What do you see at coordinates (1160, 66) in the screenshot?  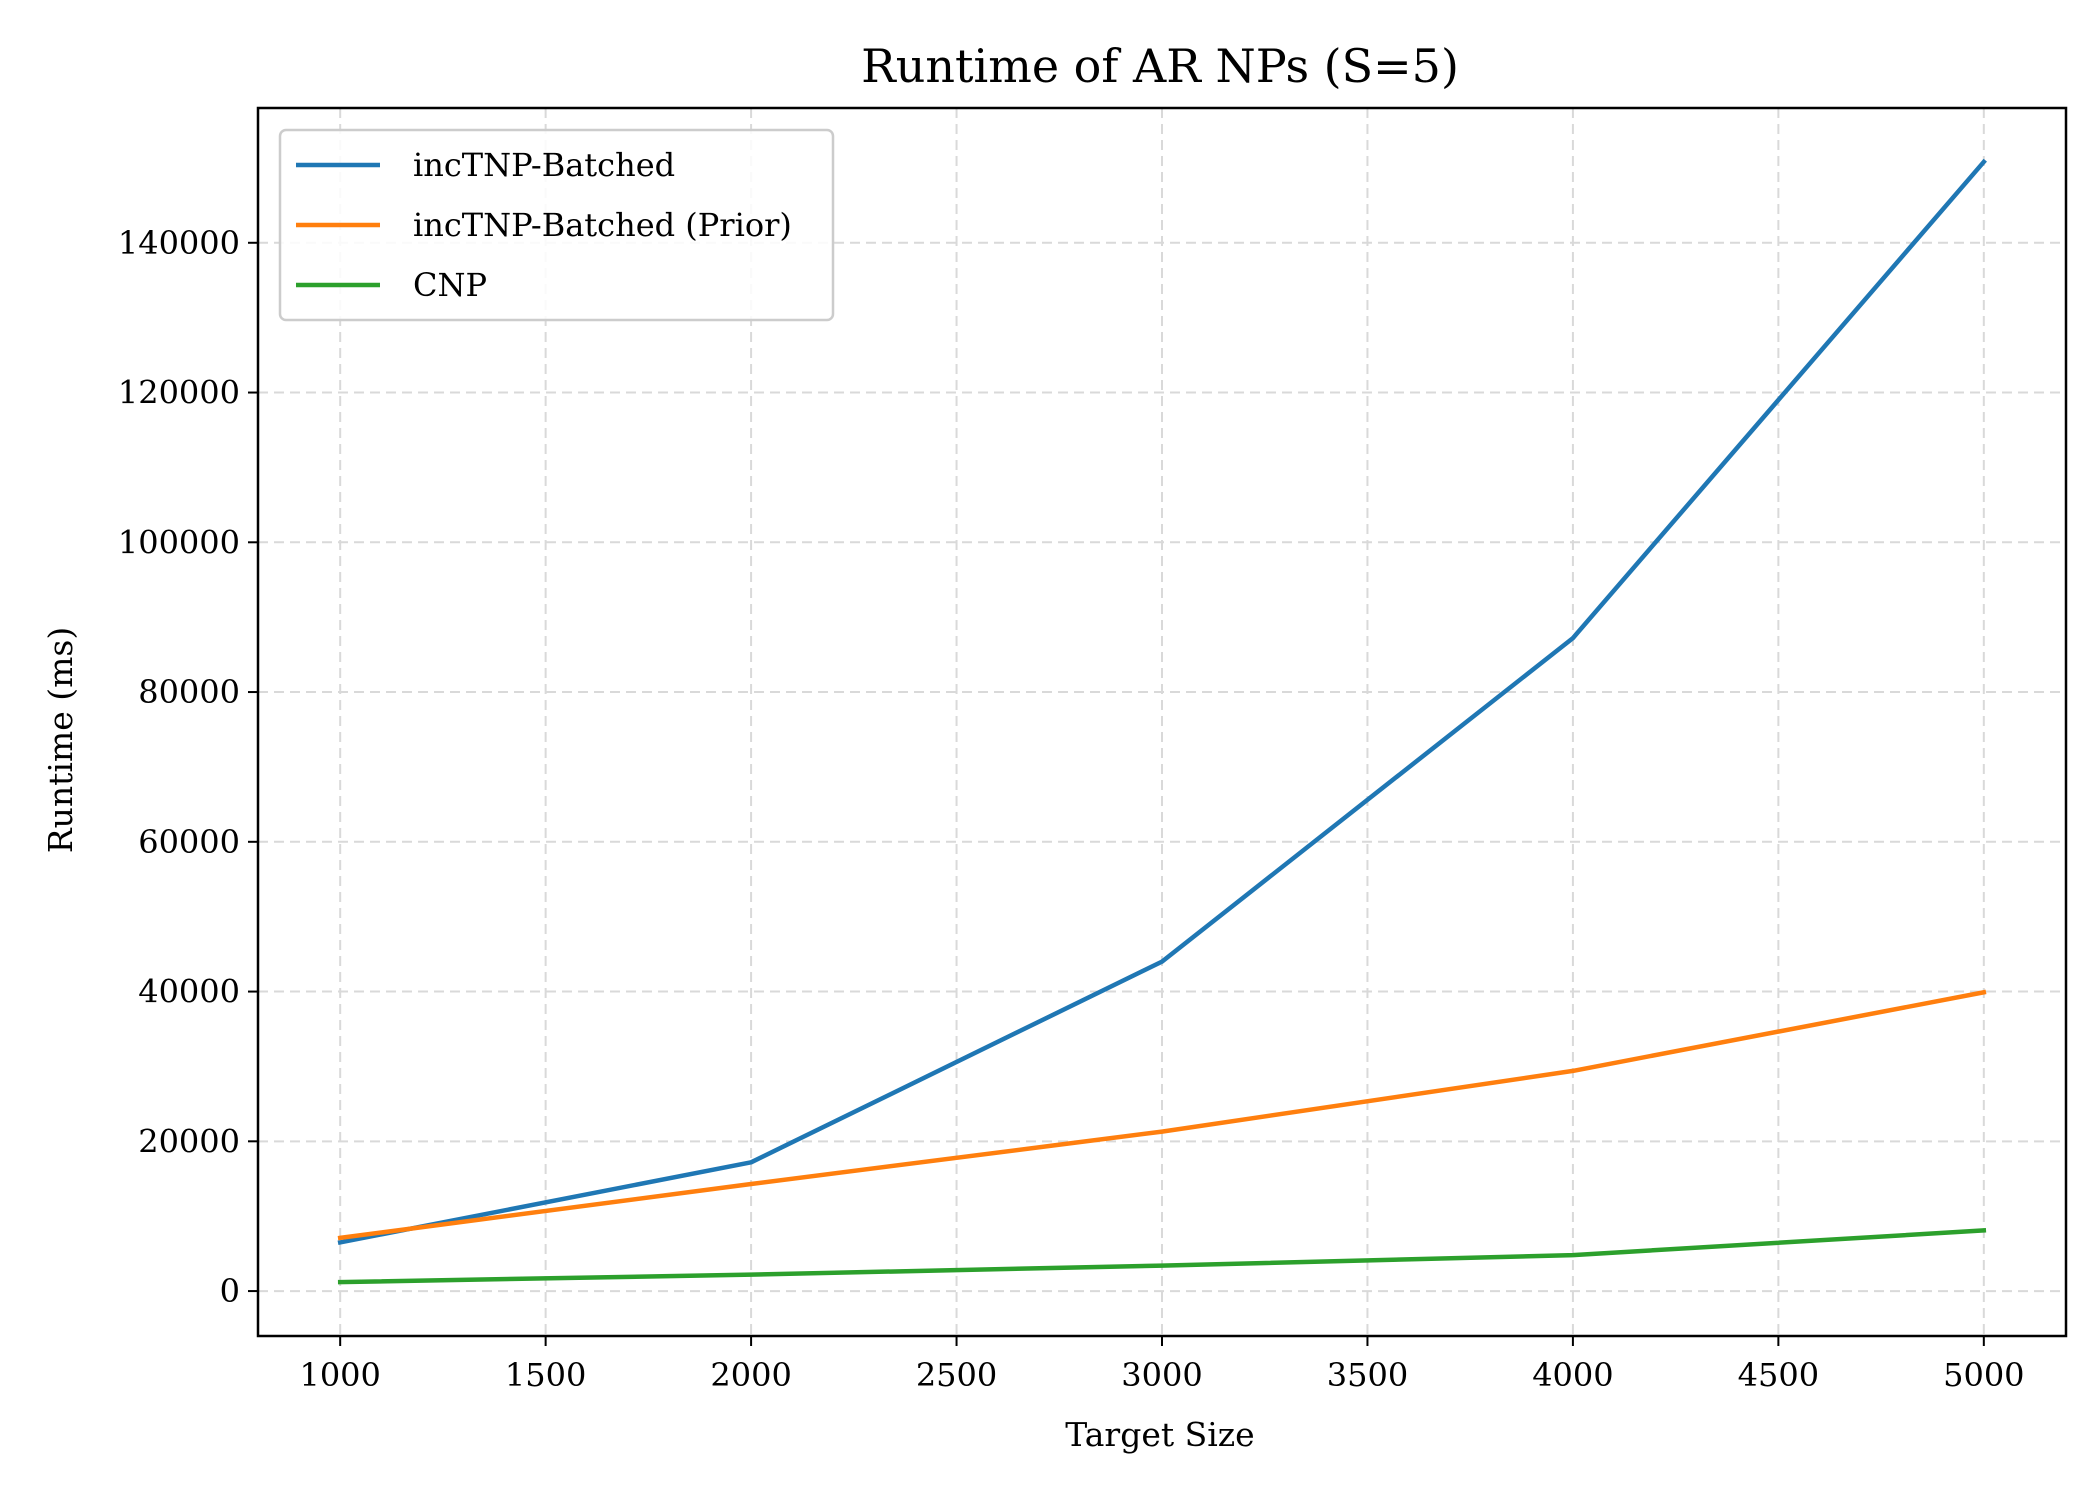 I see `chart-title: Runtime of AR NPs (S=5)` at bounding box center [1160, 66].